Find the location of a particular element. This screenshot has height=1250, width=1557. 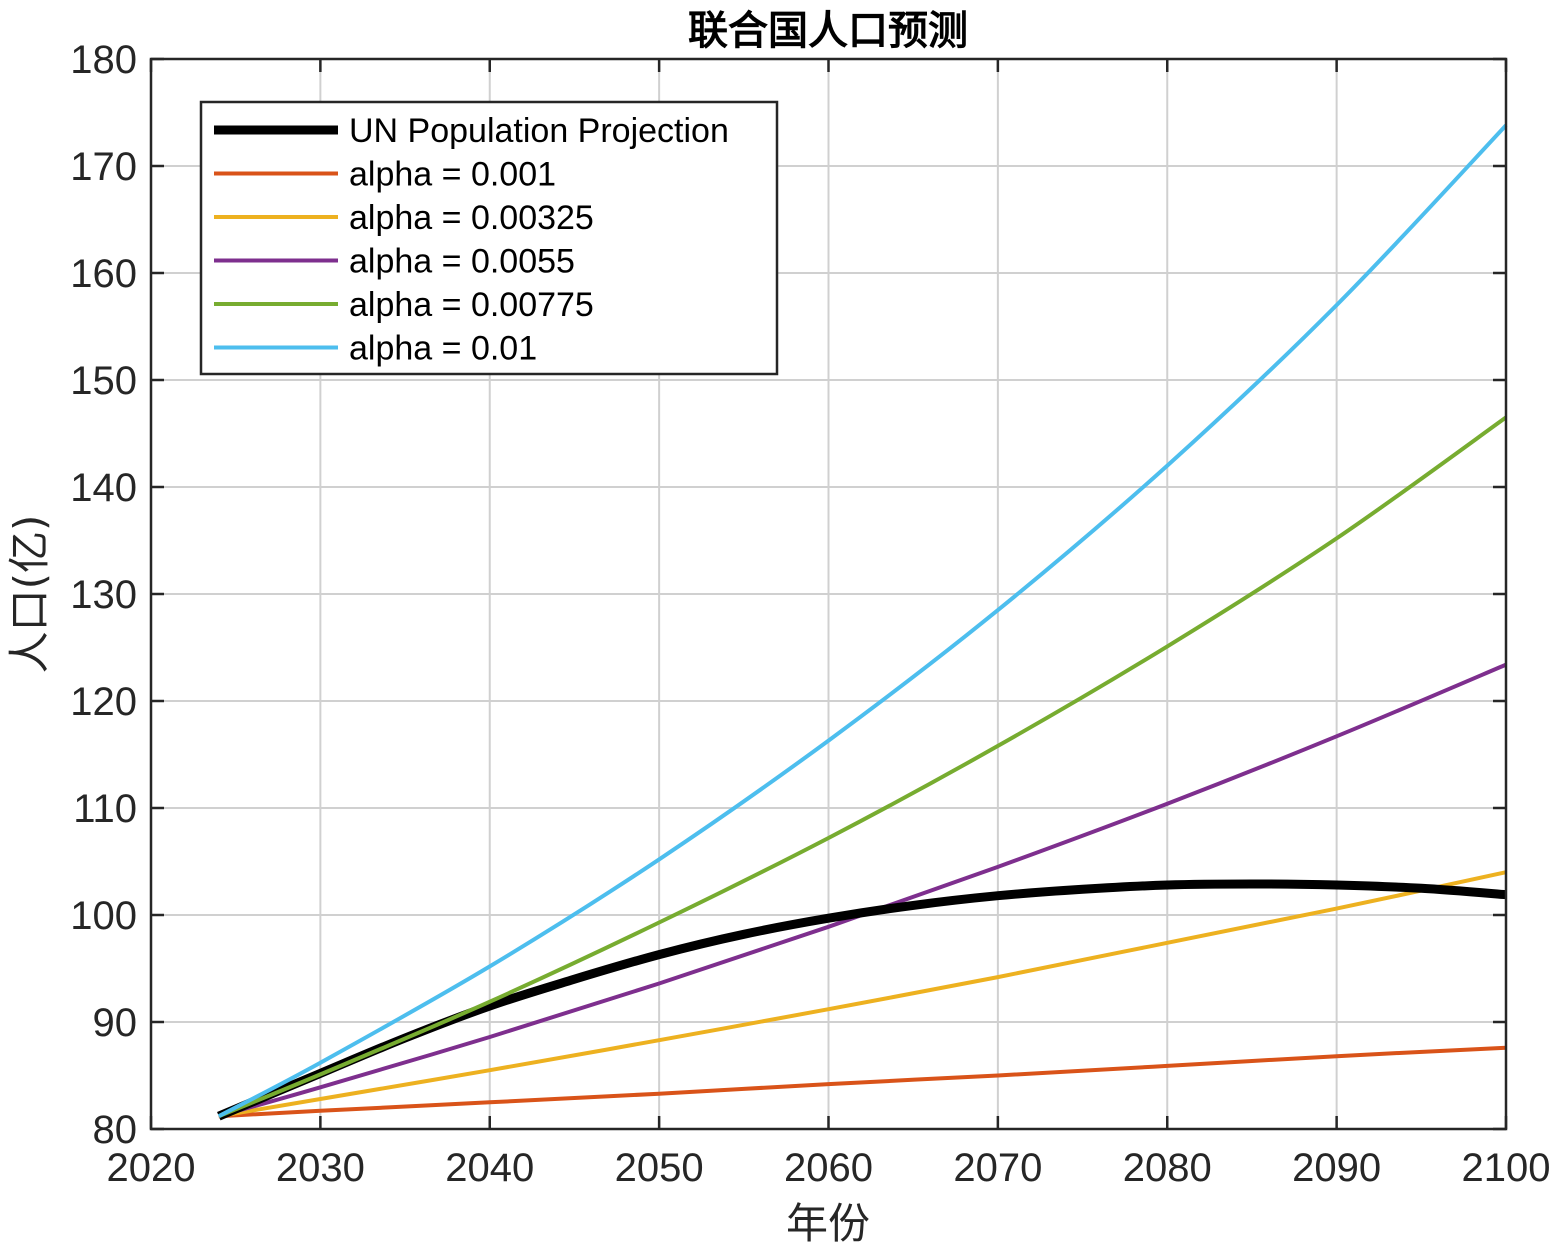

y-tick-labels: 80 90 100 110 120 130 140 150 160 170 180 is located at coordinates (103, 595).